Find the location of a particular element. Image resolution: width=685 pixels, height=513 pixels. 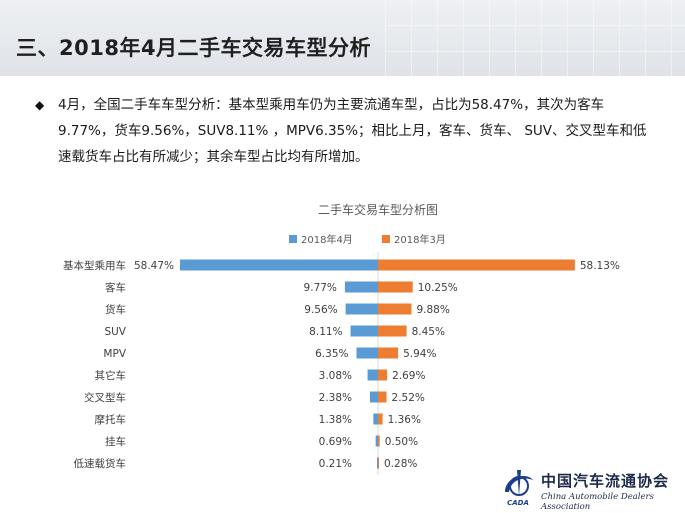

data-label-apr: 2.38% is located at coordinates (335, 398).